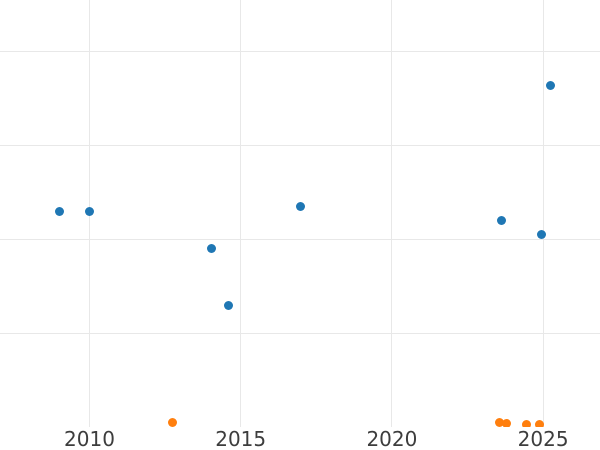 The image size is (600, 450). Describe the element at coordinates (89, 438) in the screenshot. I see `x-tick-label: 2010` at that location.